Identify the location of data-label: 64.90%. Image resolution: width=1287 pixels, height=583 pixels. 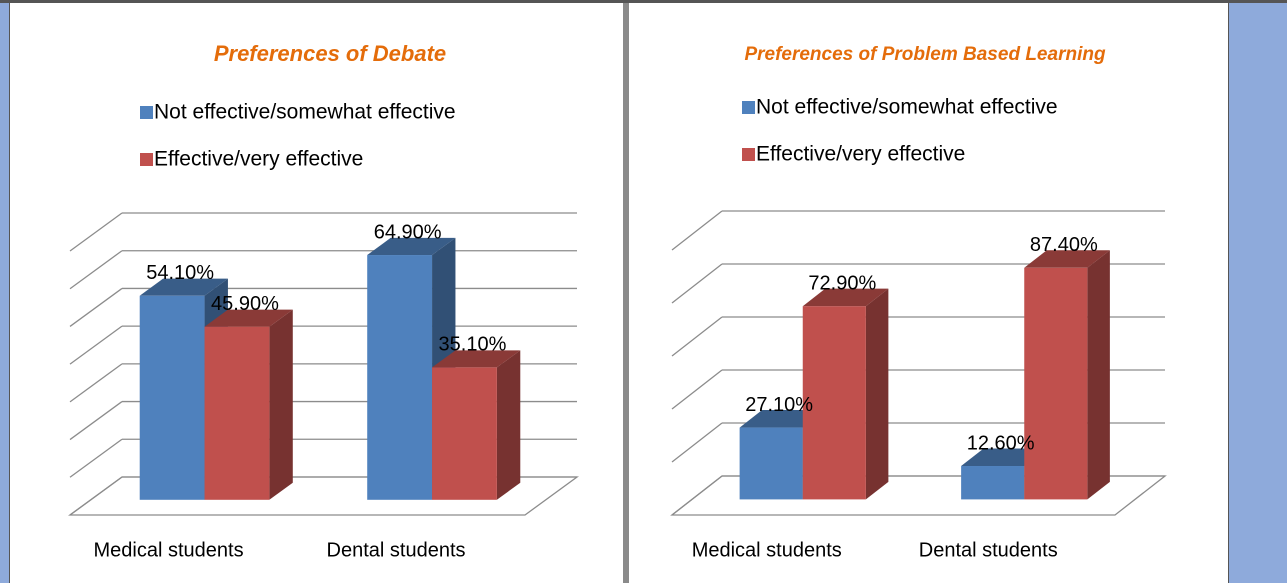
(408, 232).